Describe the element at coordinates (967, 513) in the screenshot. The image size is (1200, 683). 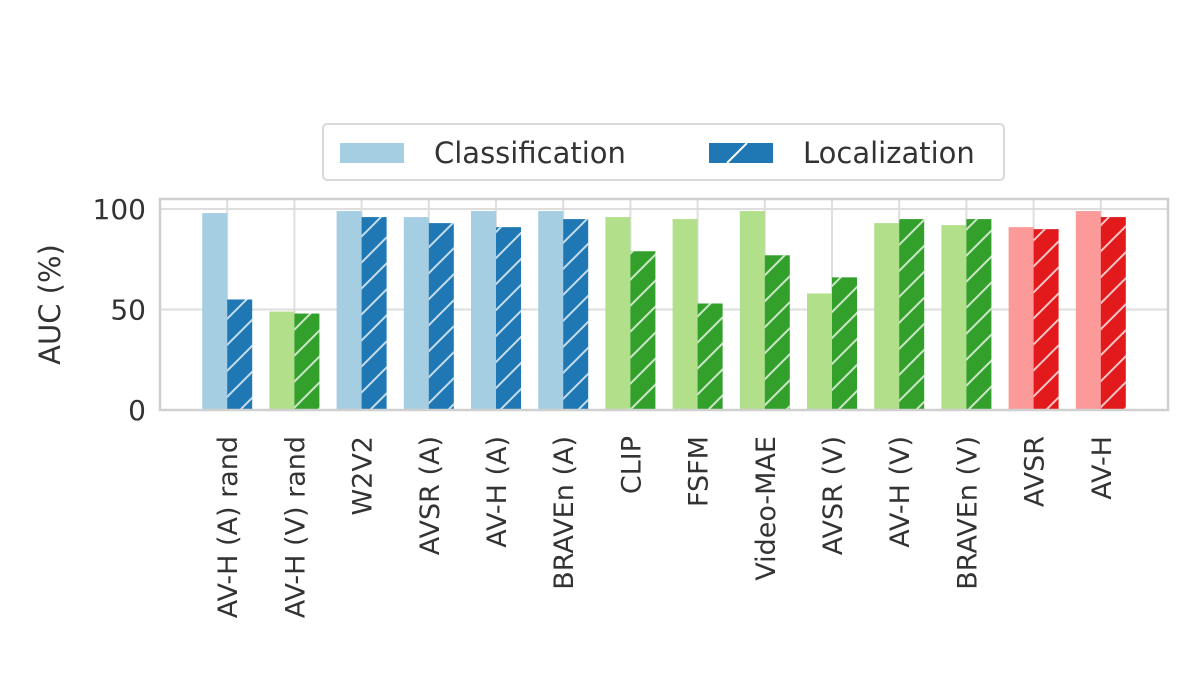
I see `x-tick-label: BRAVEn (V)` at that location.